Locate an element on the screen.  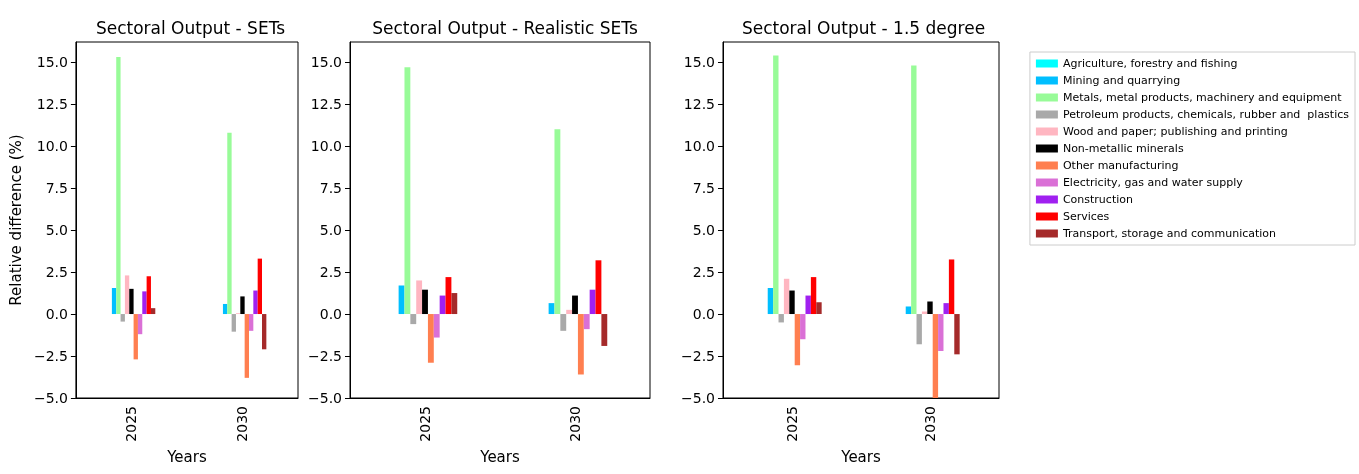
legend-label: Services is located at coordinates (1086, 216).